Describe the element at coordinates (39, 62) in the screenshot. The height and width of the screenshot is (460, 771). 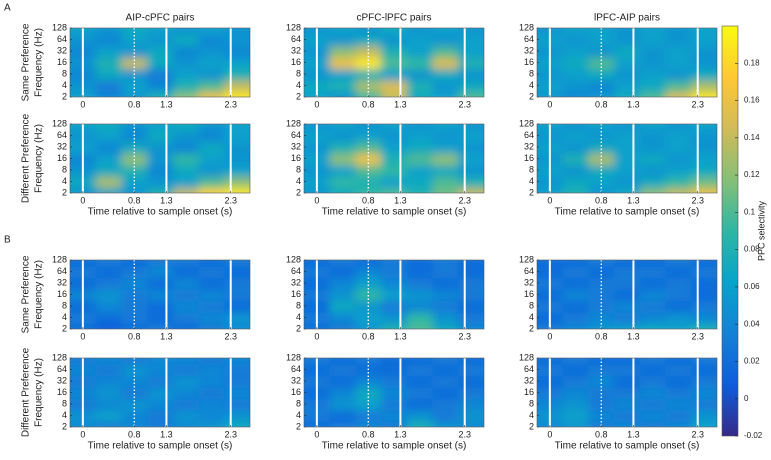
I see `y-axis-label: Frequency (Hz)` at that location.